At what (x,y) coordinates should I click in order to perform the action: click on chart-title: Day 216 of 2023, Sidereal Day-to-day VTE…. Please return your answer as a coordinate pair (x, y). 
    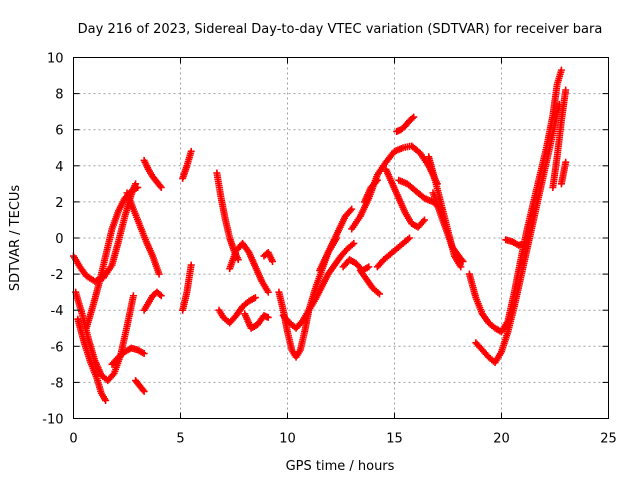
    Looking at the image, I should click on (340, 29).